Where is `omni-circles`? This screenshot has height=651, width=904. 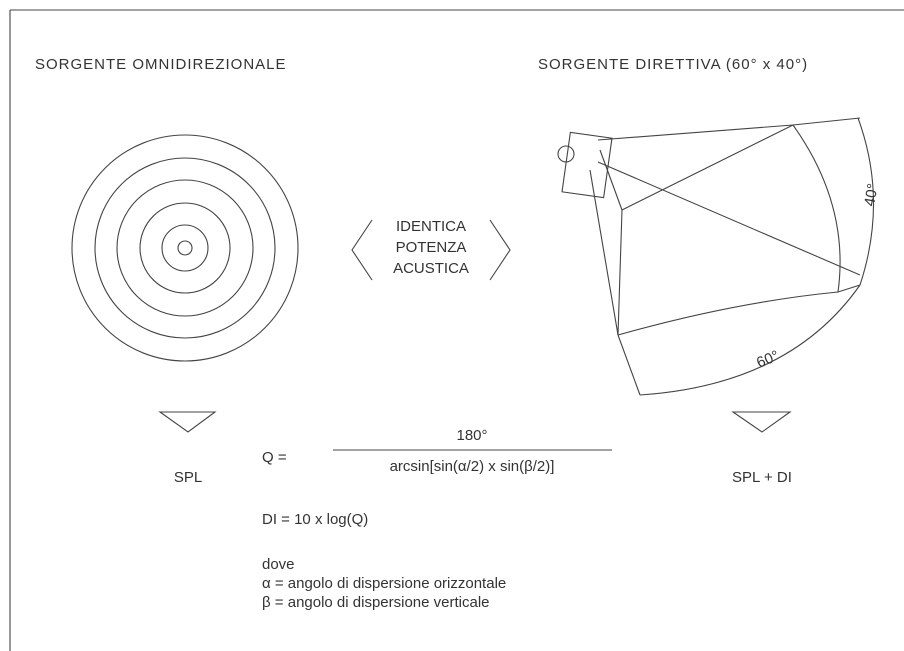 omni-circles is located at coordinates (185, 248).